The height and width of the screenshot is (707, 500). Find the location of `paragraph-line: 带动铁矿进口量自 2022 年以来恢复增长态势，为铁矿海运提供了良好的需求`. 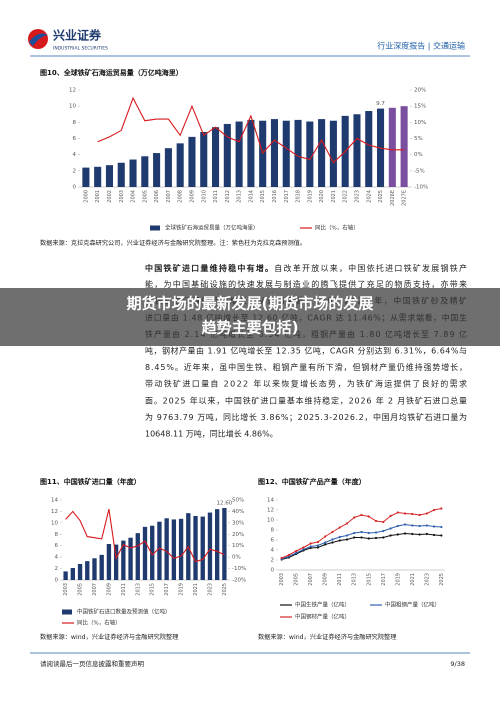

paragraph-line: 带动铁矿进口量自 2022 年以来恢复增长态势，为铁矿海运提供了良好的需求 is located at coordinates (306, 384).